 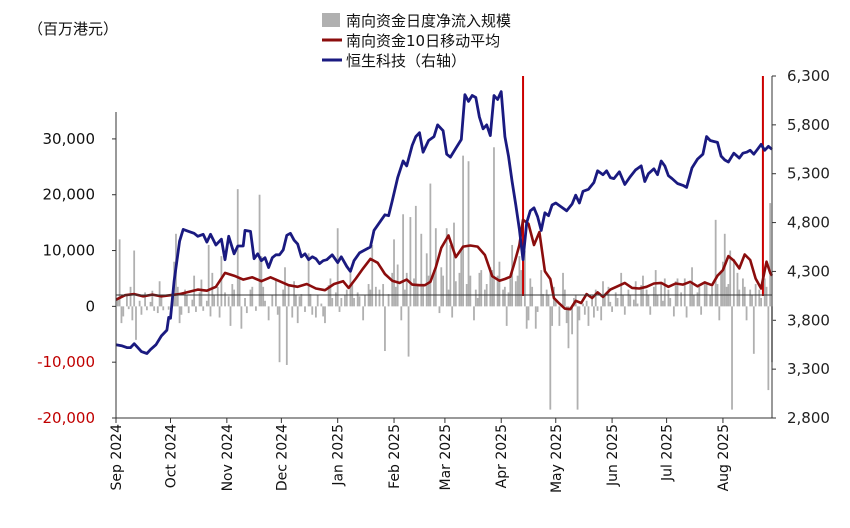 I want to click on x-tick-label: Apr 2025, so click(x=502, y=456).